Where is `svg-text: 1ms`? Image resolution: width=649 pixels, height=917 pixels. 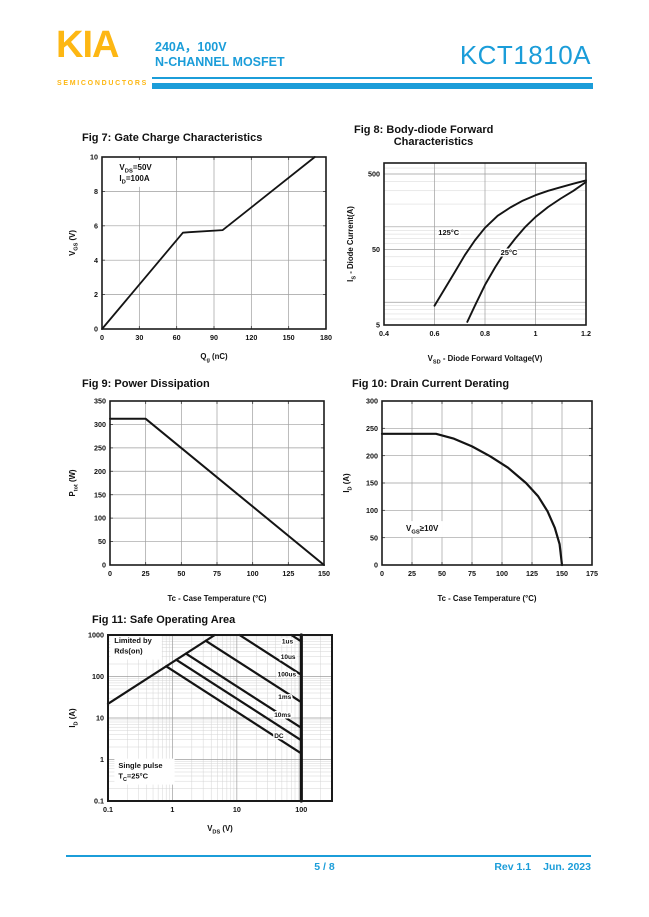 svg-text: 1ms is located at coordinates (284, 697).